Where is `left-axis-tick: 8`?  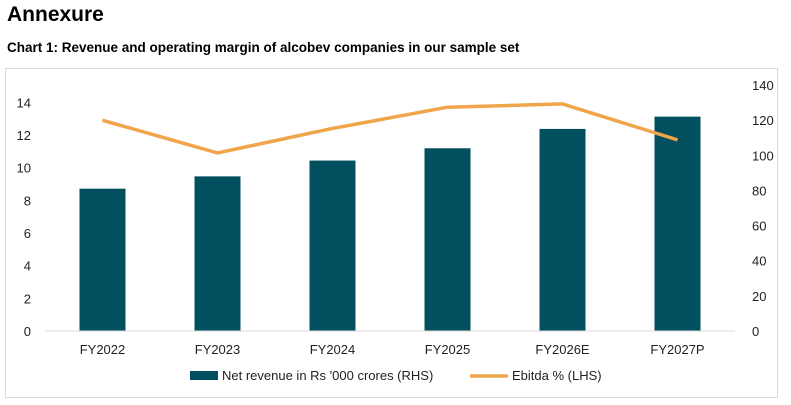
left-axis-tick: 8 is located at coordinates (27, 200).